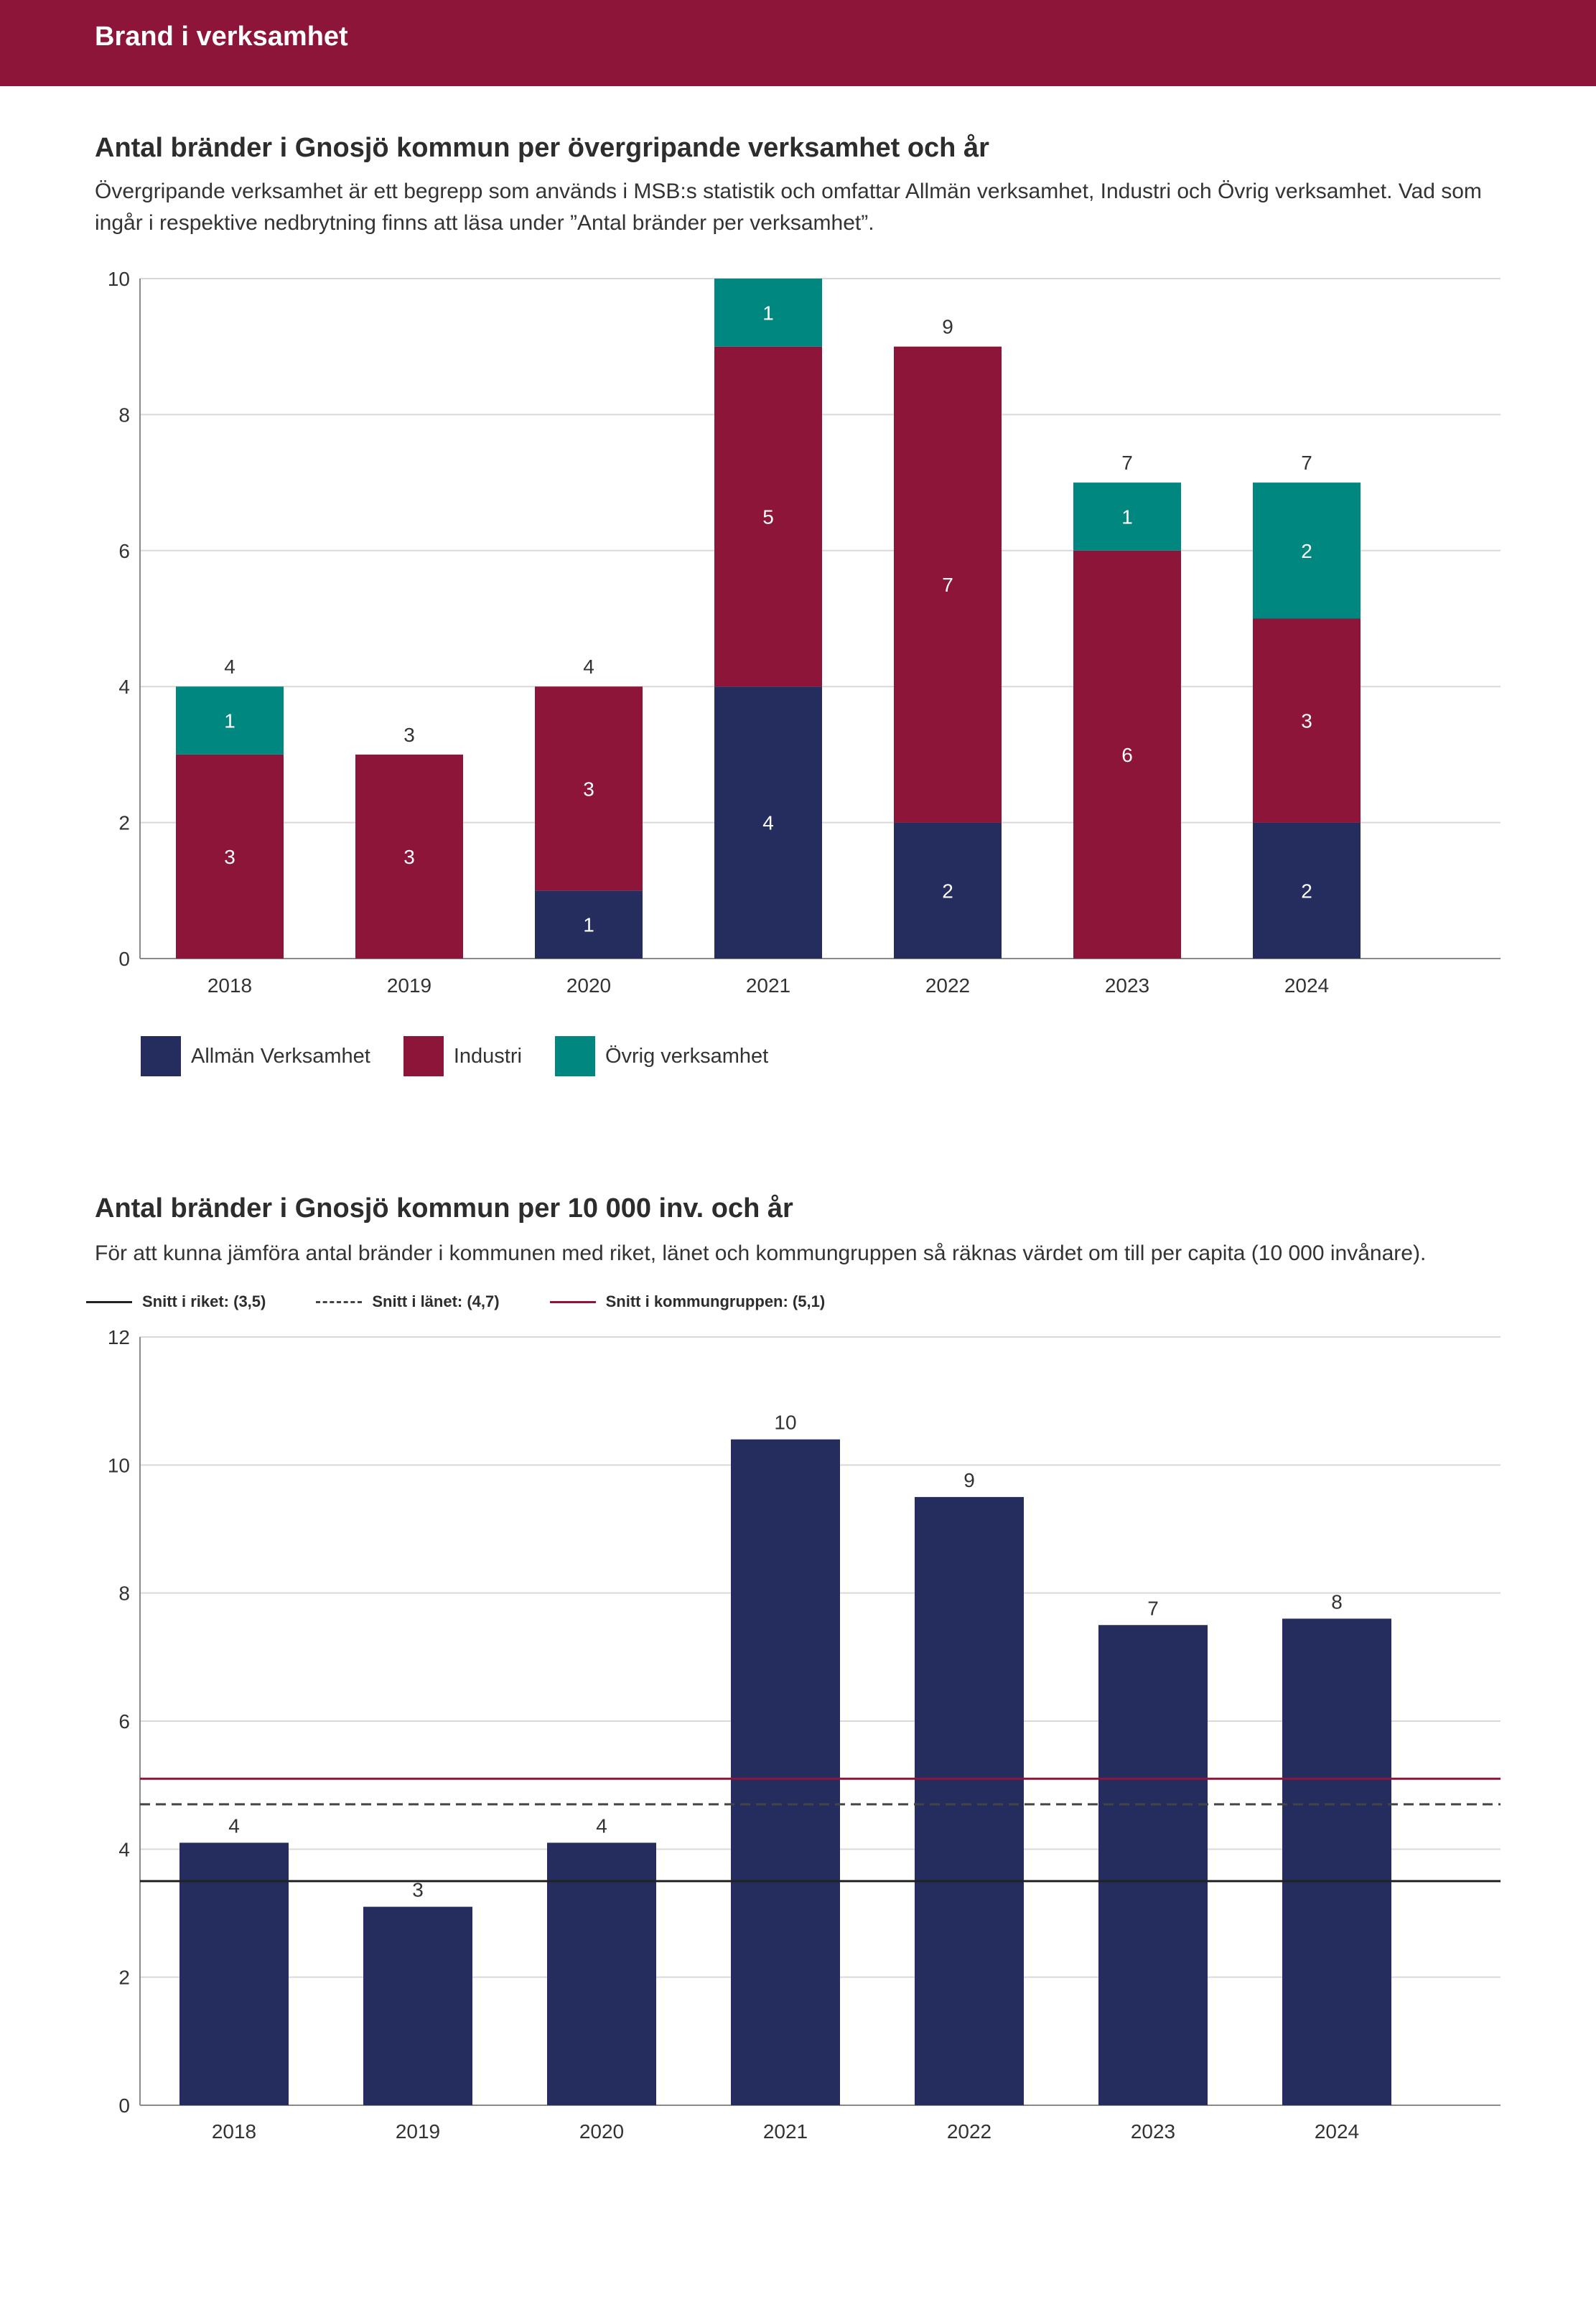  I want to click on ref-legend-riket: Snitt i riket: (3,5), so click(176, 1301).